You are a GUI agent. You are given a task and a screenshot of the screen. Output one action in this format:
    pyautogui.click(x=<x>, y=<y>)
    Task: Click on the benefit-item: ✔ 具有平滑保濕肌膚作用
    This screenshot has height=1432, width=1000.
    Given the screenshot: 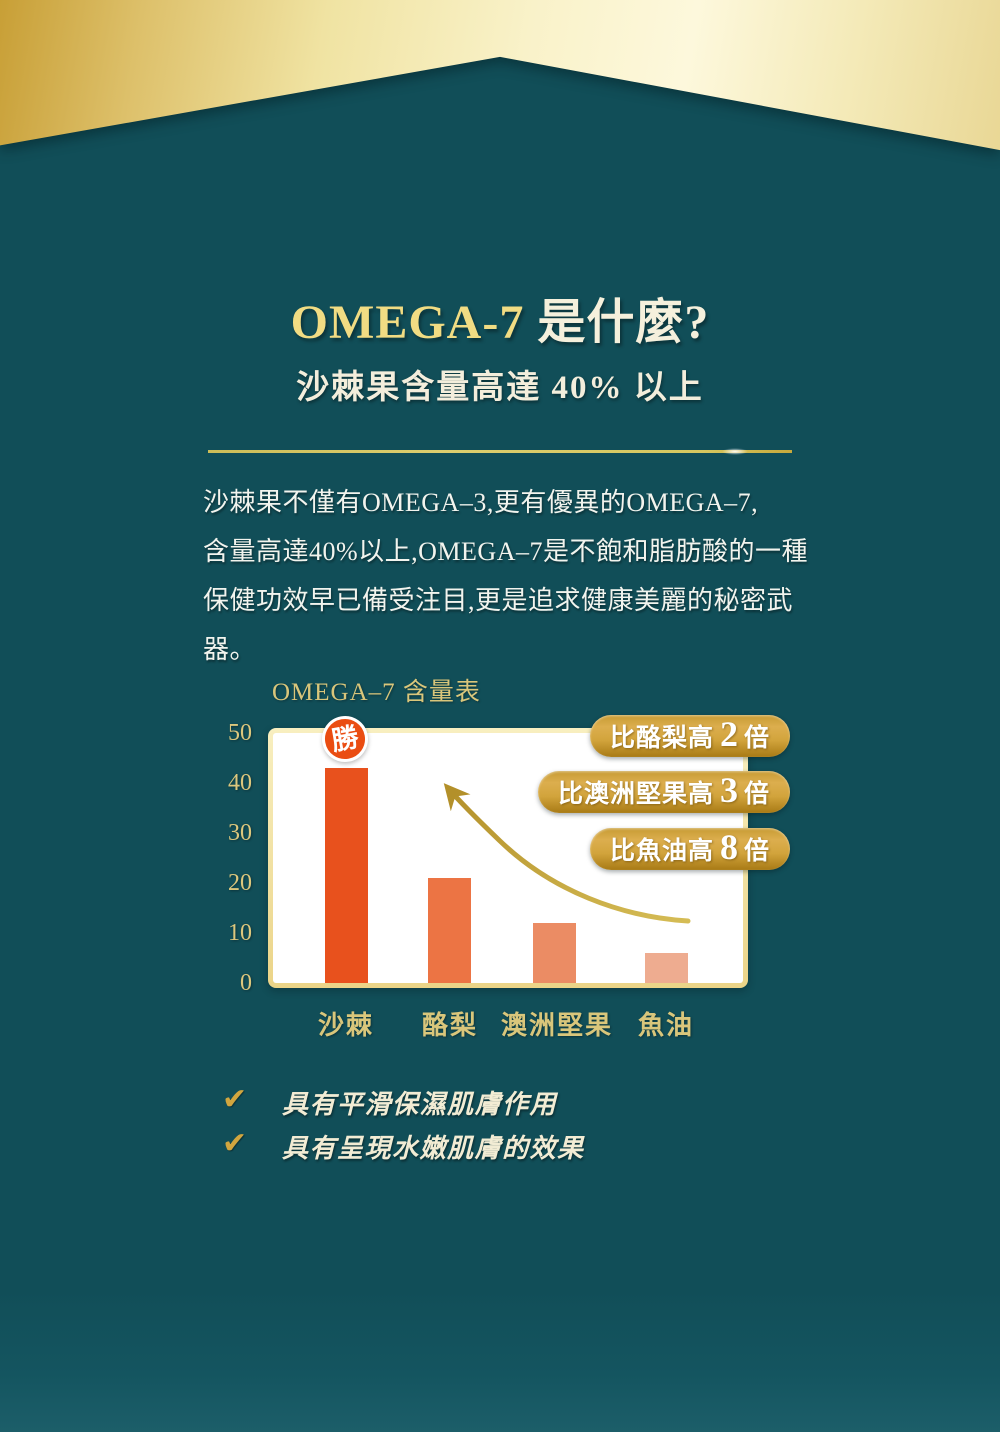 What is the action you would take?
    pyautogui.click(x=500, y=1103)
    